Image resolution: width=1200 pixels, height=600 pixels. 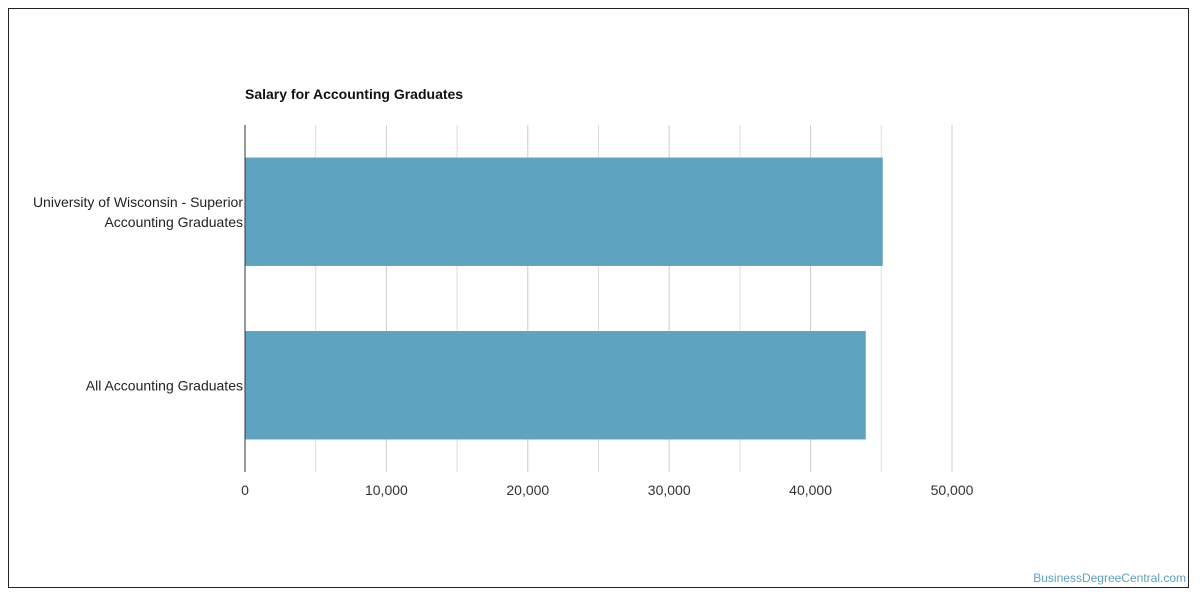 What do you see at coordinates (164, 385) in the screenshot?
I see `category-label-1-0: All Accounting Graduates` at bounding box center [164, 385].